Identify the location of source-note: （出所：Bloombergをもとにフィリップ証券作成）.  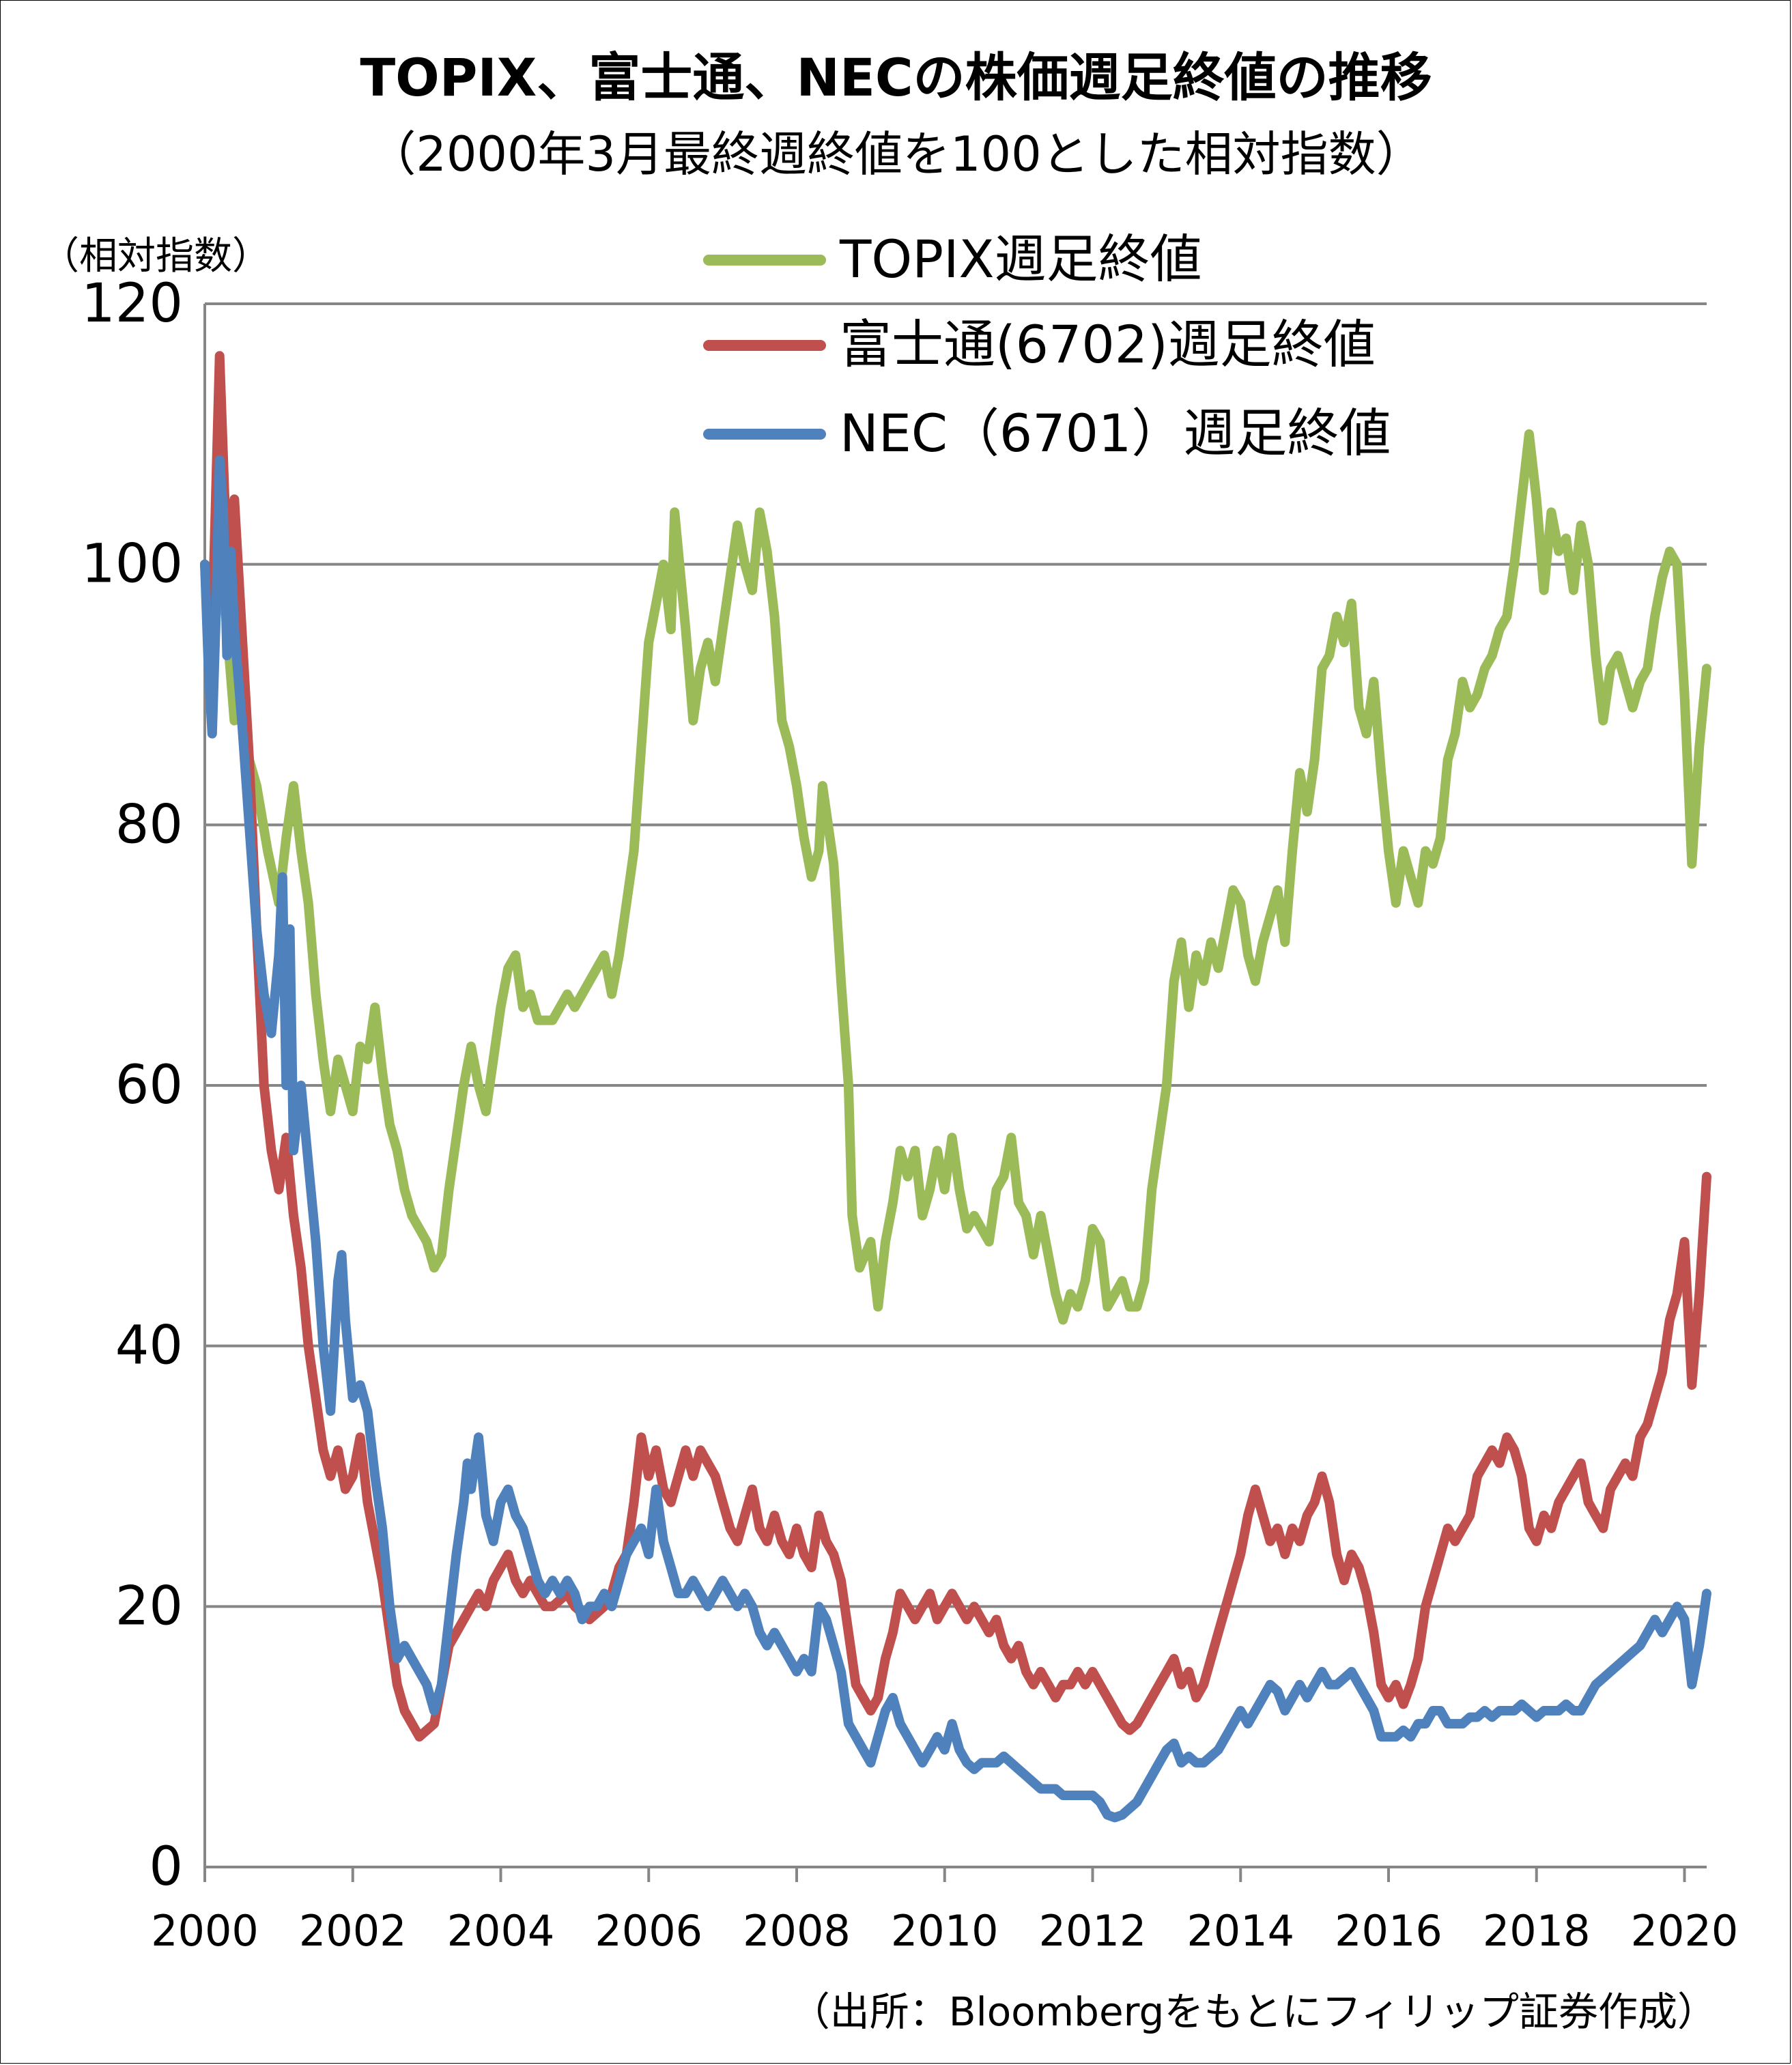
(1253, 2012).